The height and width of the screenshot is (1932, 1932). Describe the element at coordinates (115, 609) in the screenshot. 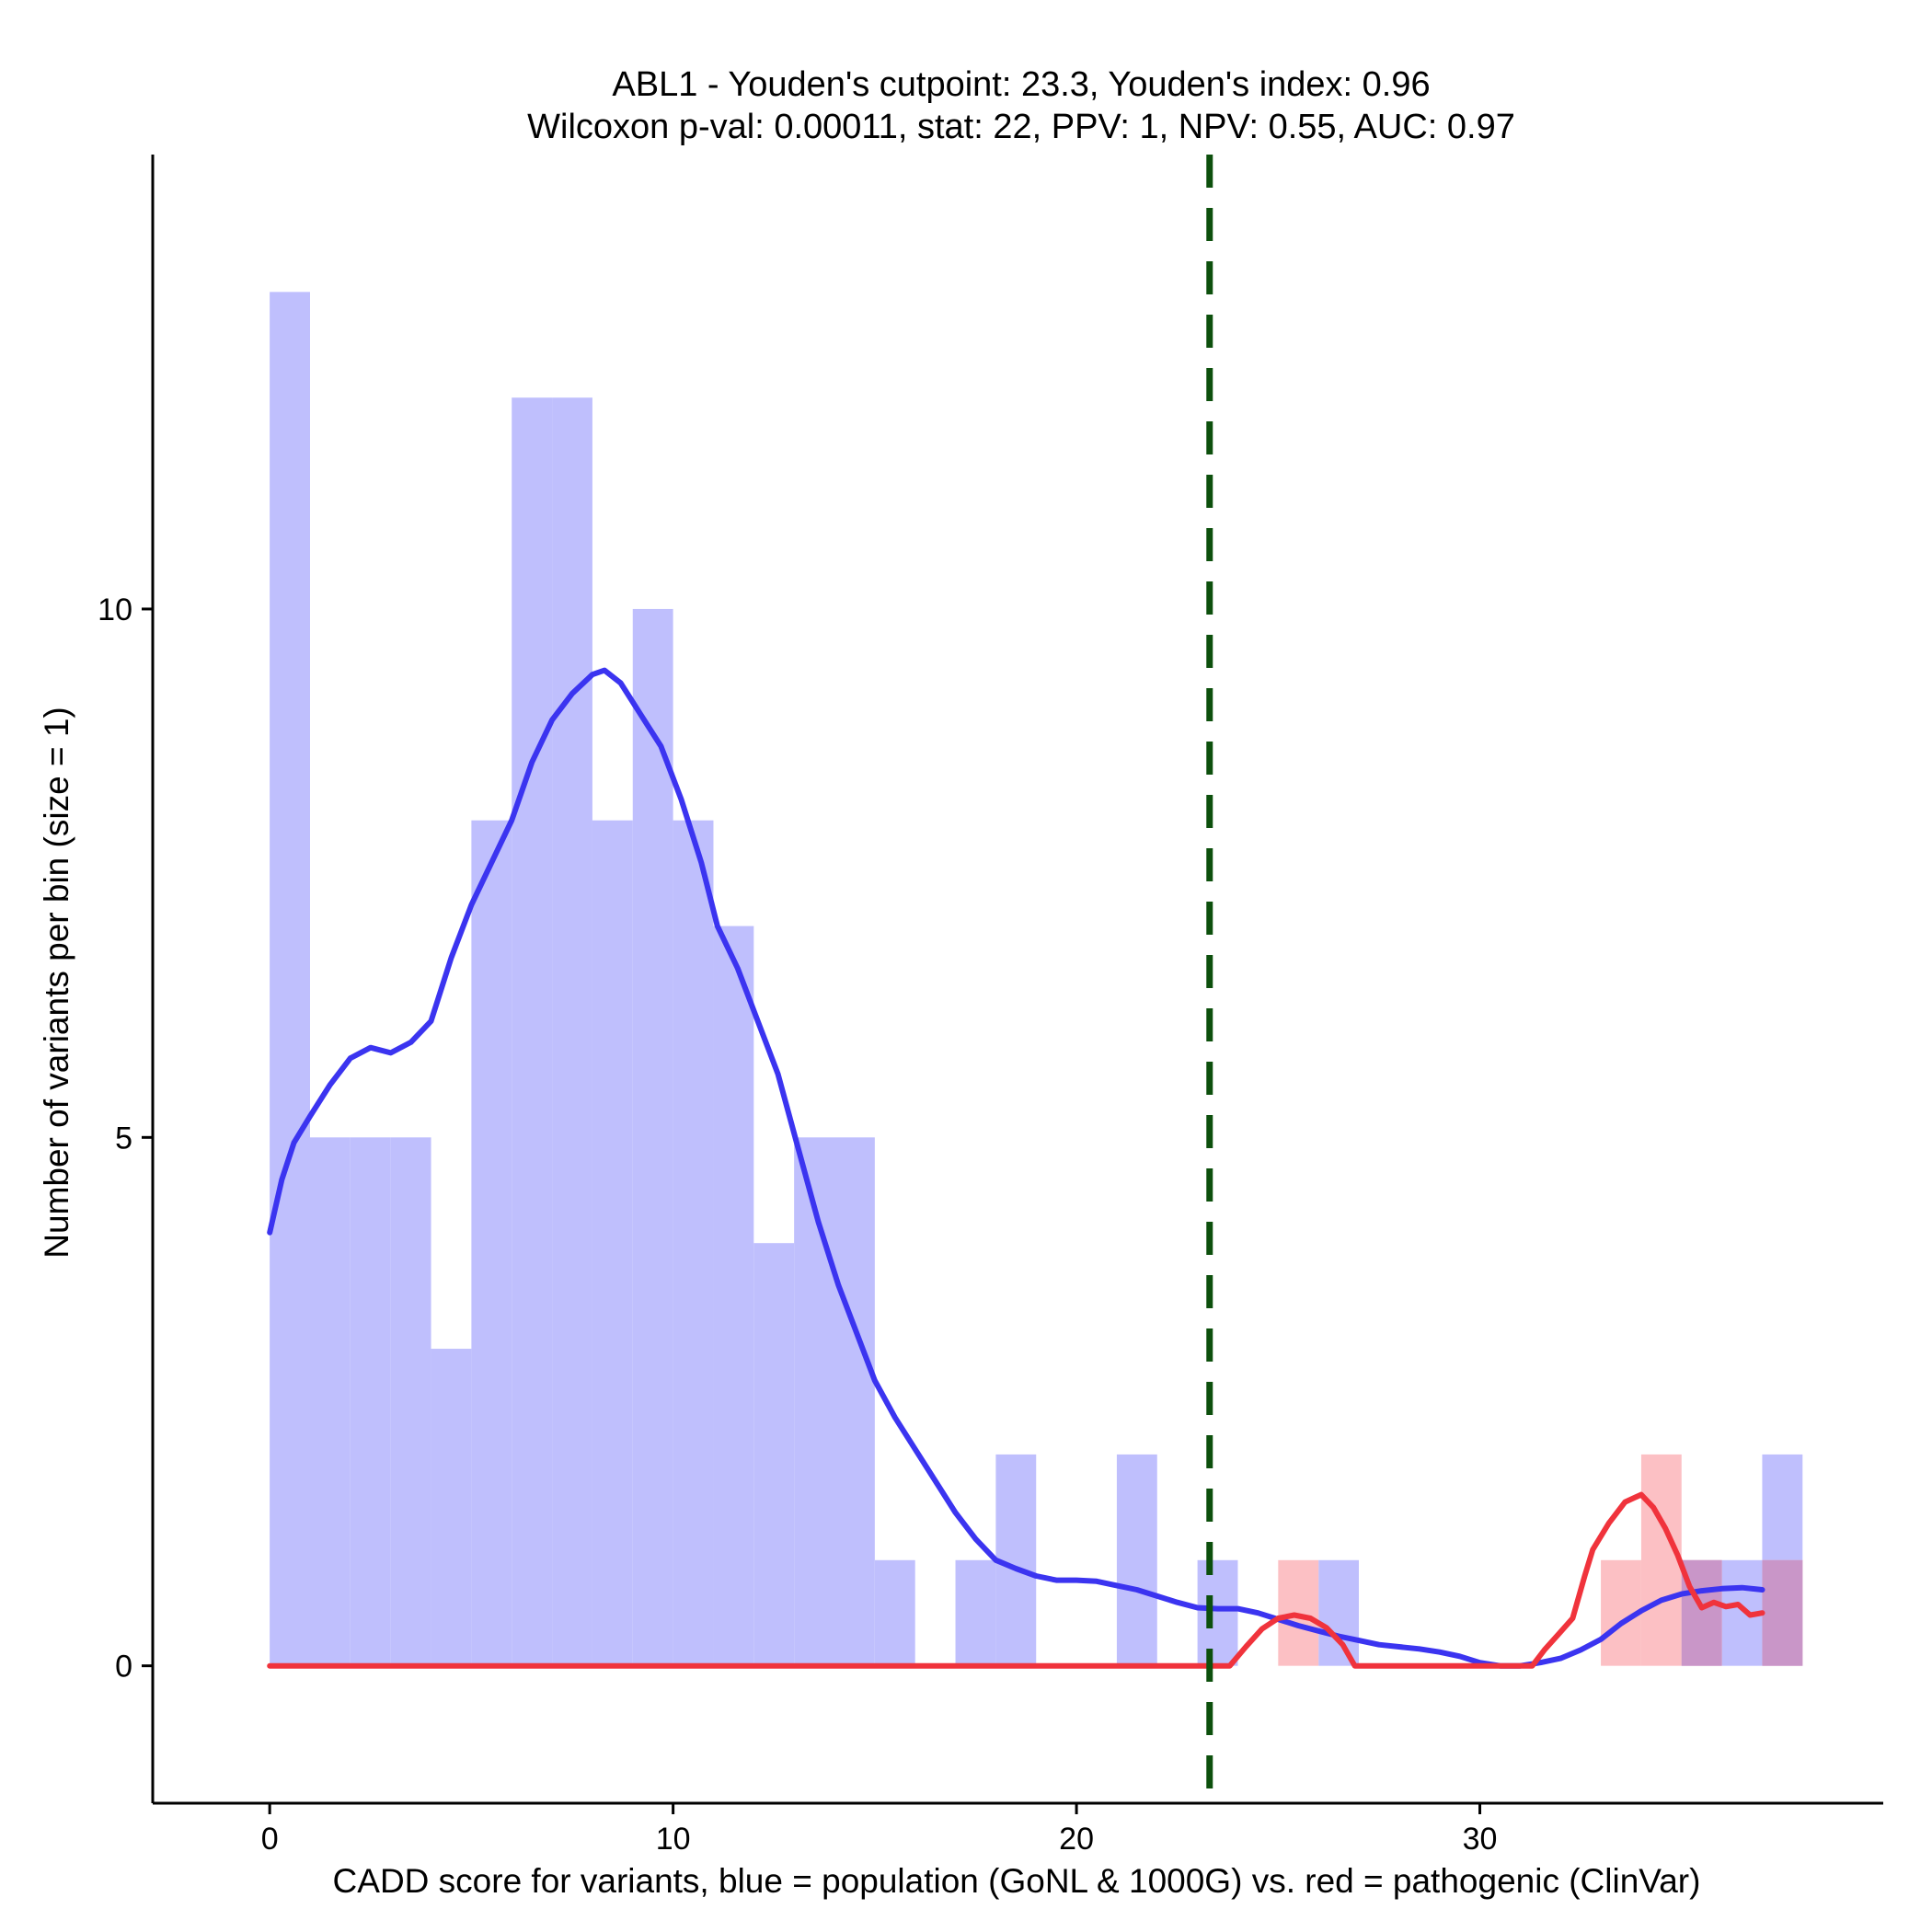

I see `y-tick-label: 10` at that location.